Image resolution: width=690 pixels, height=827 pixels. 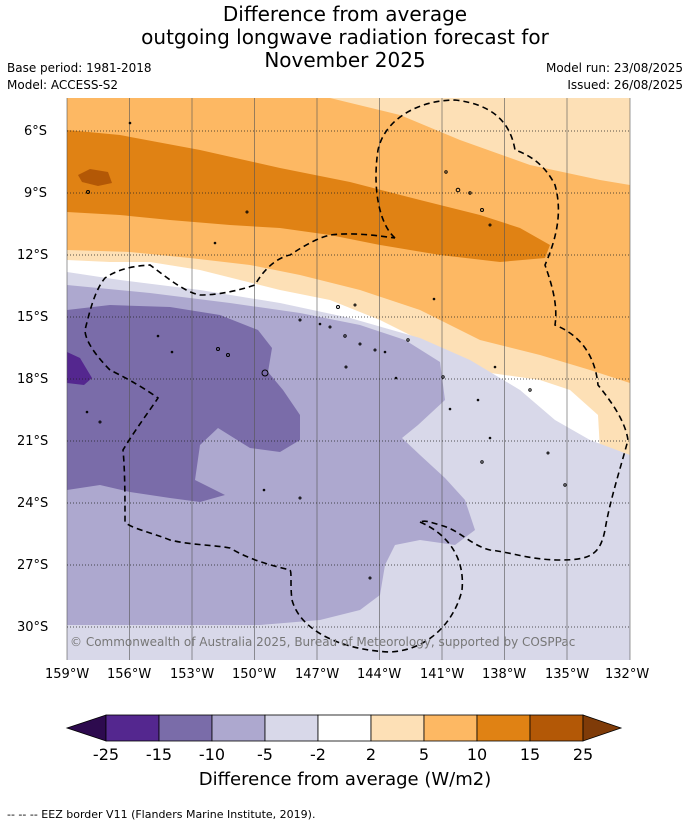 I want to click on colorbar-label: -2, so click(x=318, y=754).